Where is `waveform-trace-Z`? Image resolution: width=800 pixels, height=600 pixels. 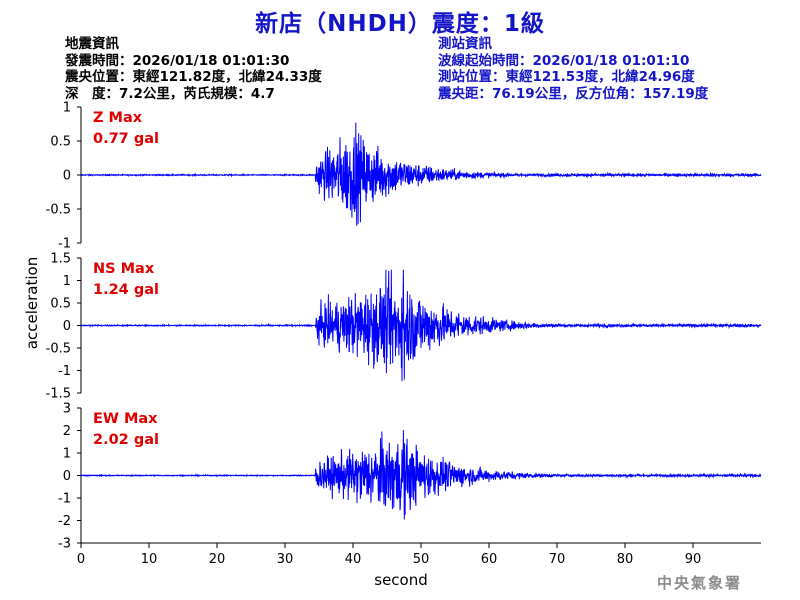
waveform-trace-Z is located at coordinates (421, 174).